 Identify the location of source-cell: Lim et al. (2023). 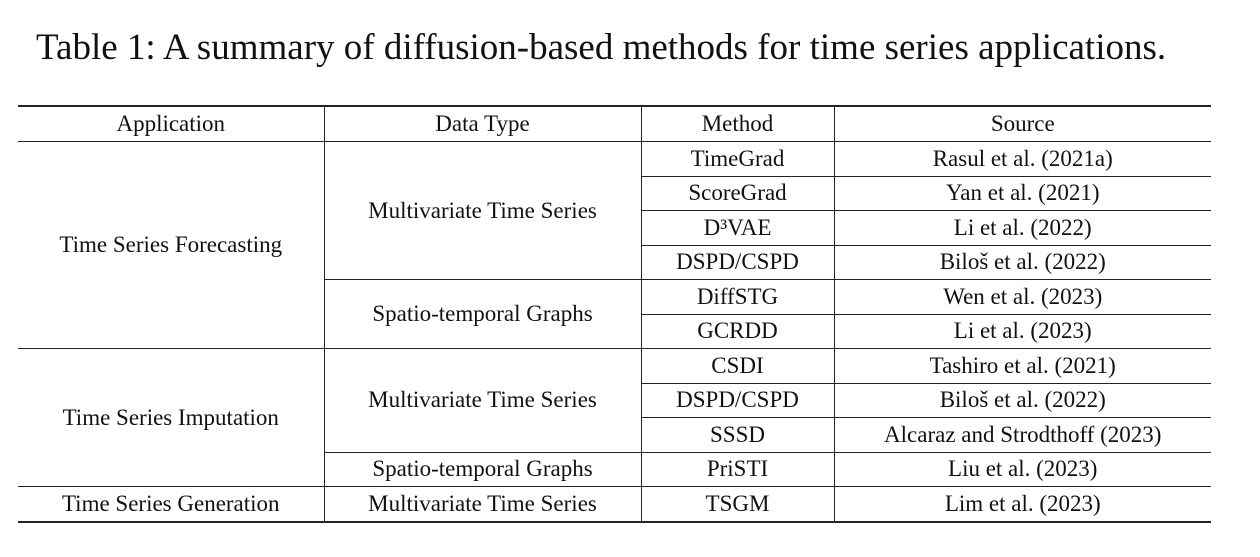
(1022, 504).